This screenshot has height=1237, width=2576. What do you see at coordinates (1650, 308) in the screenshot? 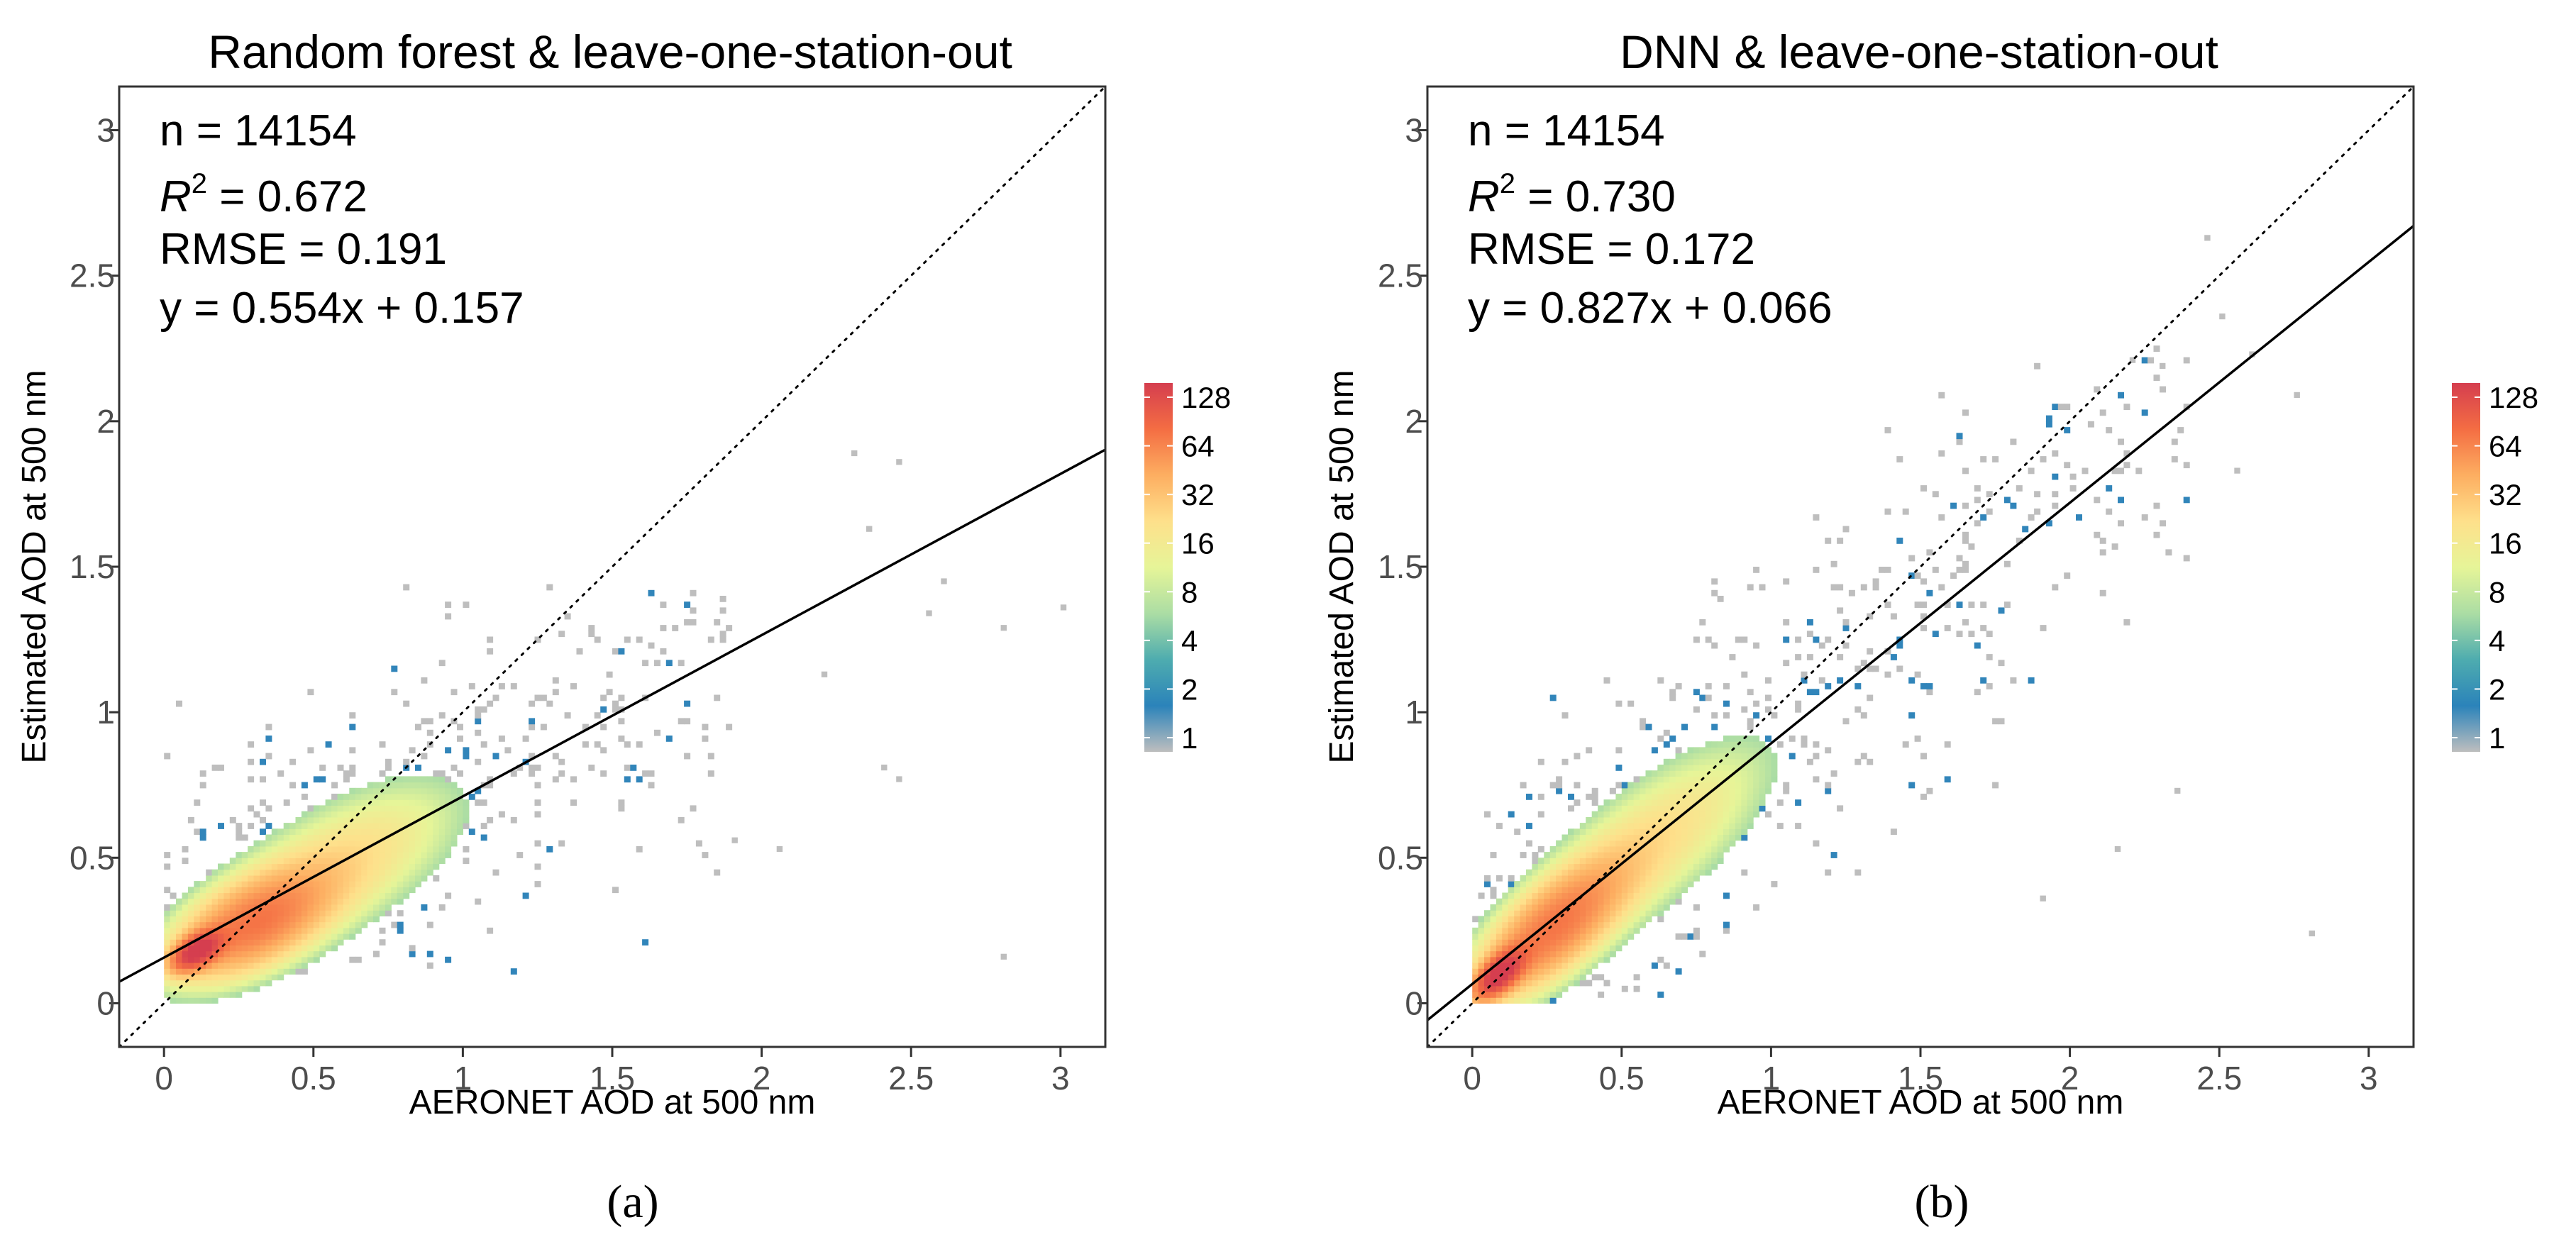
I see `regression-equation: y = 0.827x + 0.066` at bounding box center [1650, 308].